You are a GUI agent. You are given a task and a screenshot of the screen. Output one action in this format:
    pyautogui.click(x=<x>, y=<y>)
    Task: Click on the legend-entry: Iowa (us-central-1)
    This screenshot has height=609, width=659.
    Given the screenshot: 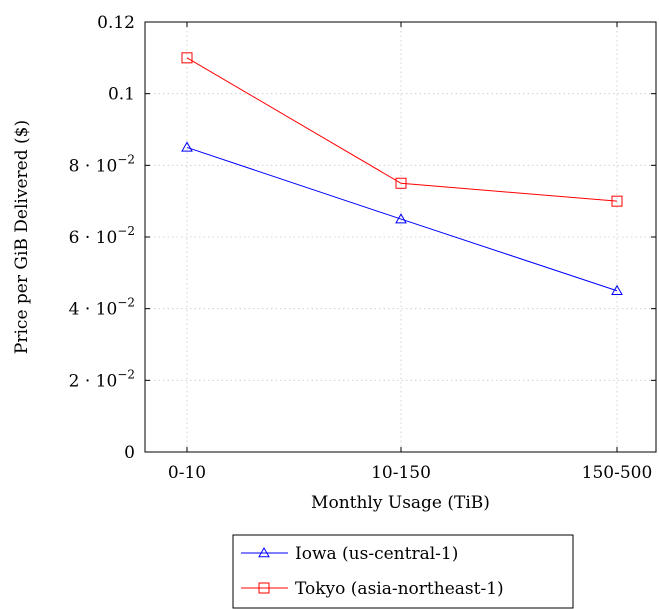 What is the action you would take?
    pyautogui.click(x=349, y=554)
    